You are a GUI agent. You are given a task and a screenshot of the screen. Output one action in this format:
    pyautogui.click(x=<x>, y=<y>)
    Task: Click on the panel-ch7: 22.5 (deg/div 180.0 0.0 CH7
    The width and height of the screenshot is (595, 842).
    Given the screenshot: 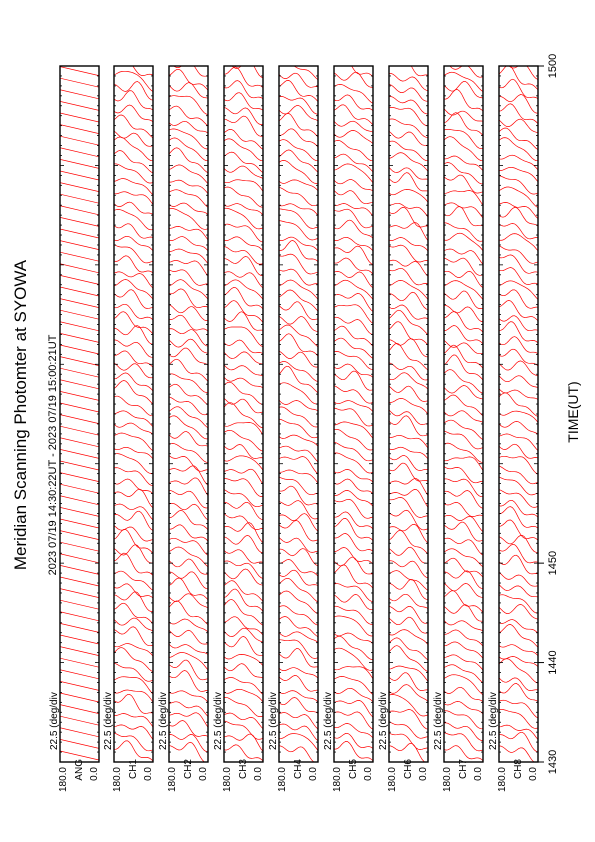 What is the action you would take?
    pyautogui.click(x=458, y=428)
    